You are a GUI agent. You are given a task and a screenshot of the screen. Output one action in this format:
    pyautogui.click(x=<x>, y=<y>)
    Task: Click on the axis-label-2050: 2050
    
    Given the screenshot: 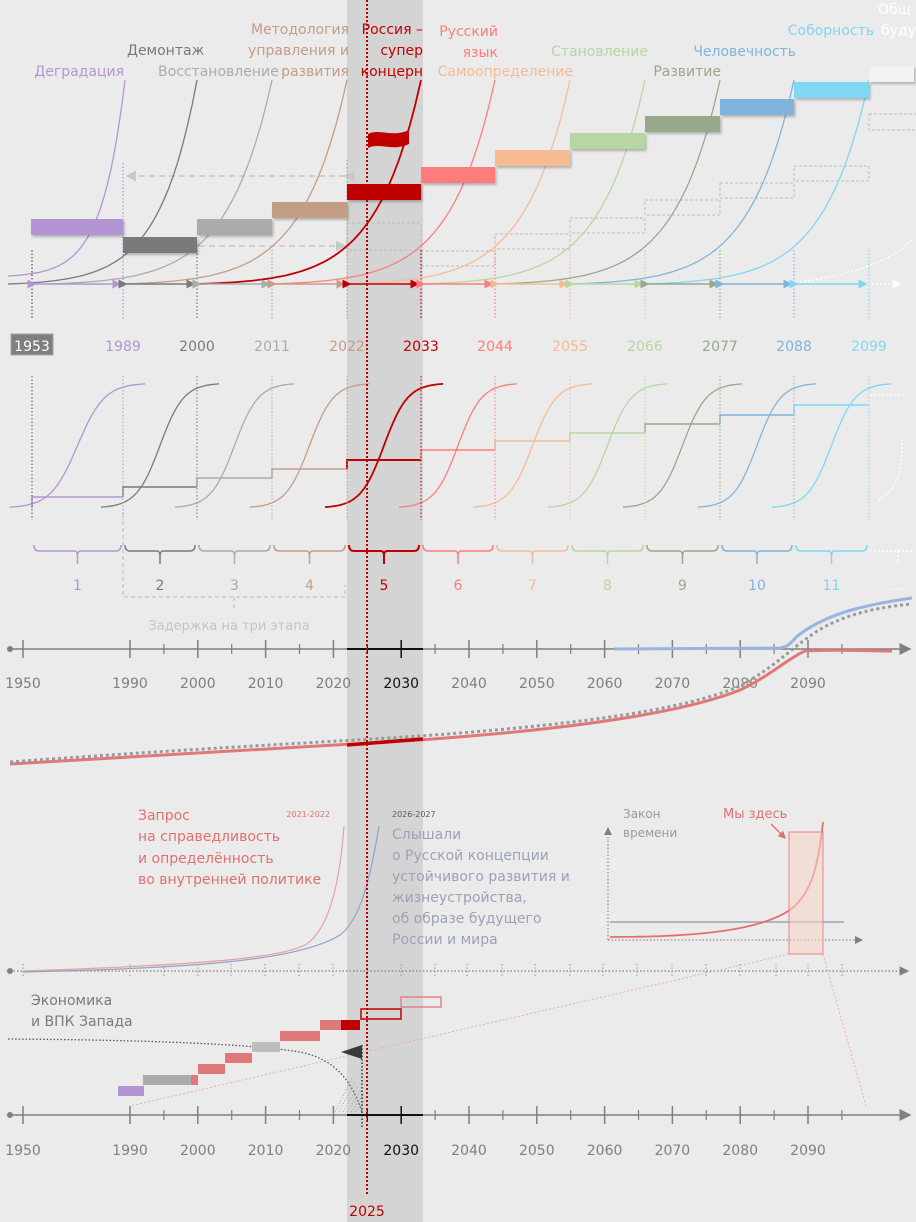 What is the action you would take?
    pyautogui.click(x=537, y=684)
    